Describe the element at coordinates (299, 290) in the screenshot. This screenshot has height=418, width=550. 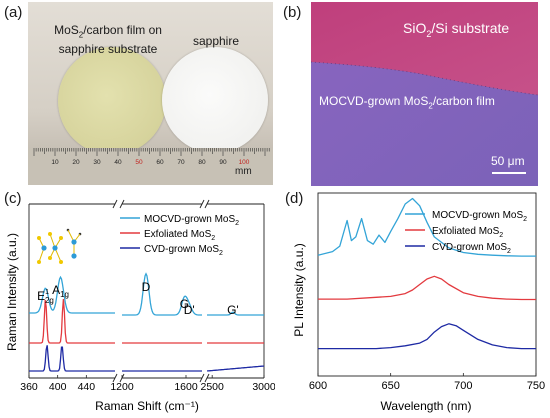
I see `pl-y-label: PL Intensity (a.u.)` at that location.